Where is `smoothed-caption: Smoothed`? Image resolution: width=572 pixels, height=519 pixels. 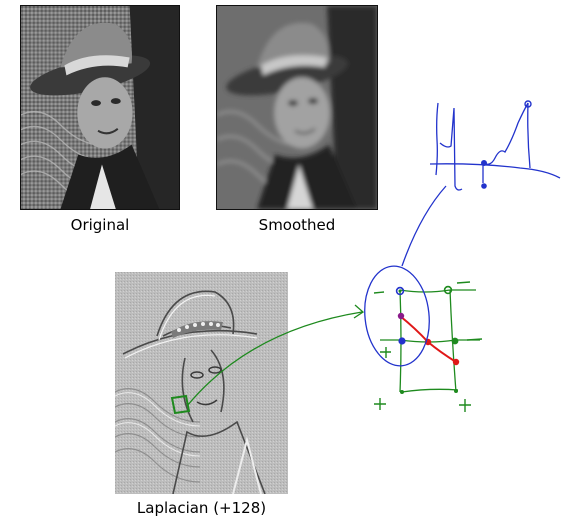 smoothed-caption: Smoothed is located at coordinates (297, 225).